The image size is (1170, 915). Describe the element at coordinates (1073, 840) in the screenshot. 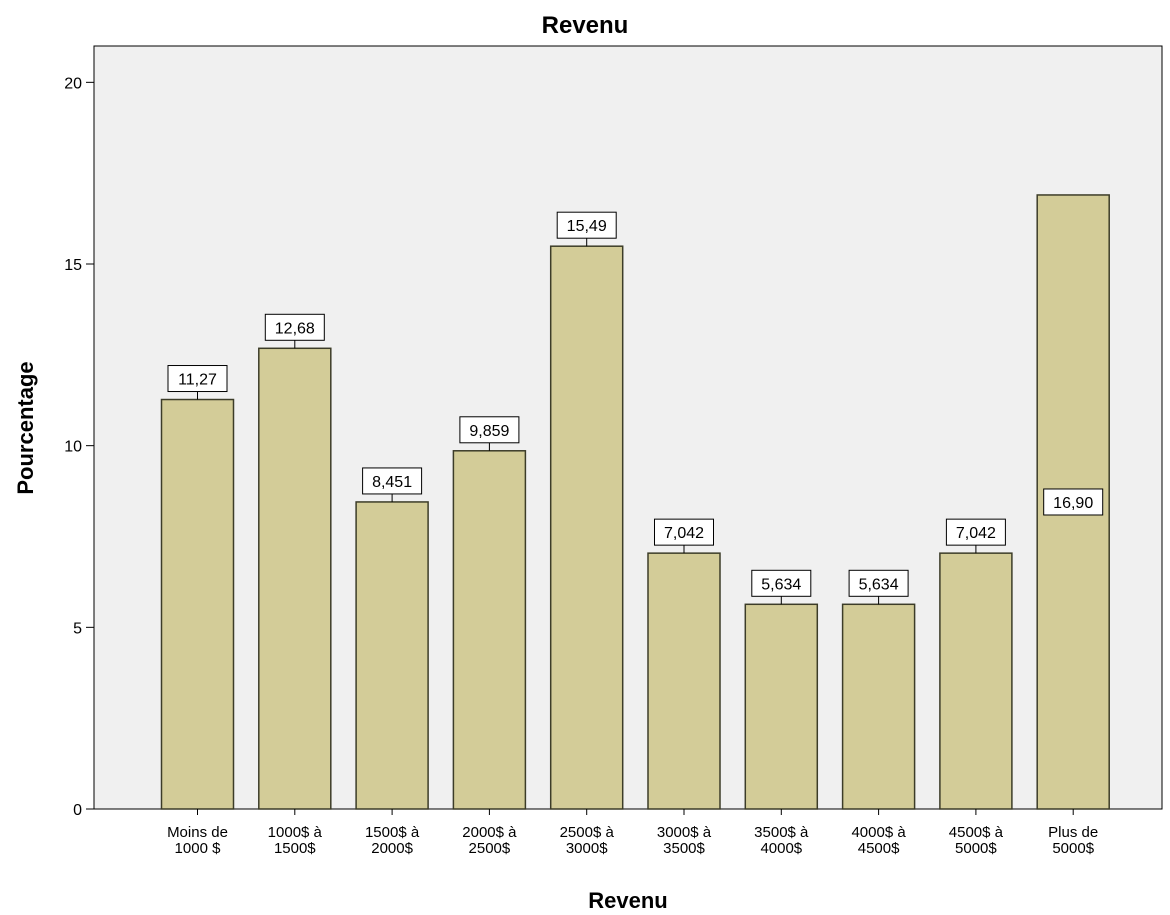

I see `x-tick-label: Plus de 5000$` at that location.